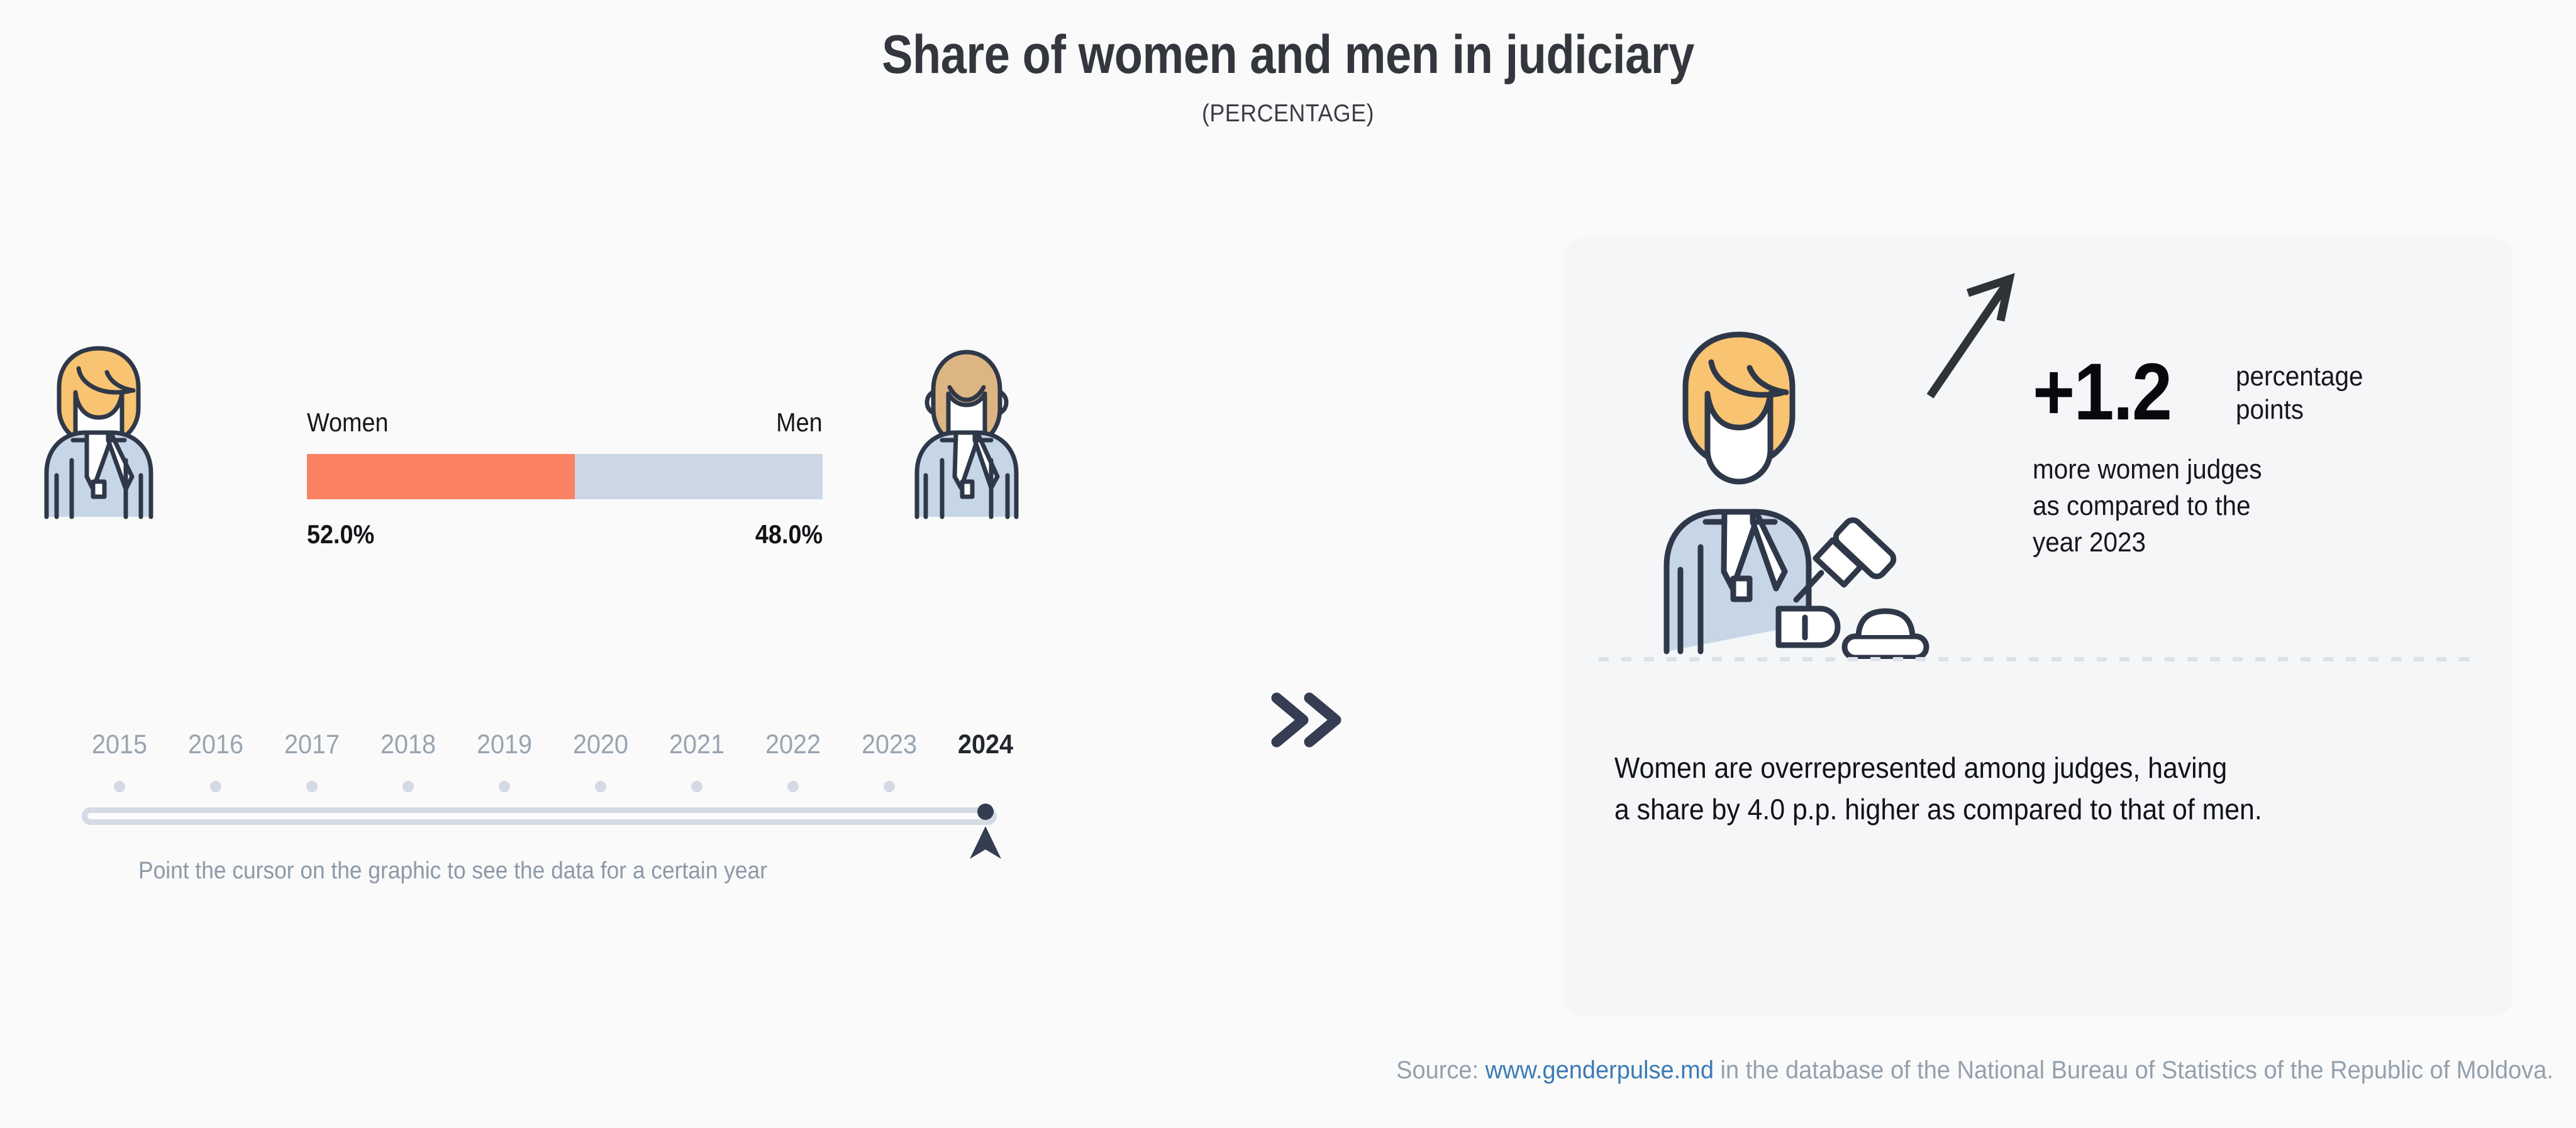 The height and width of the screenshot is (1128, 2576). I want to click on year-dot-2018, so click(408, 786).